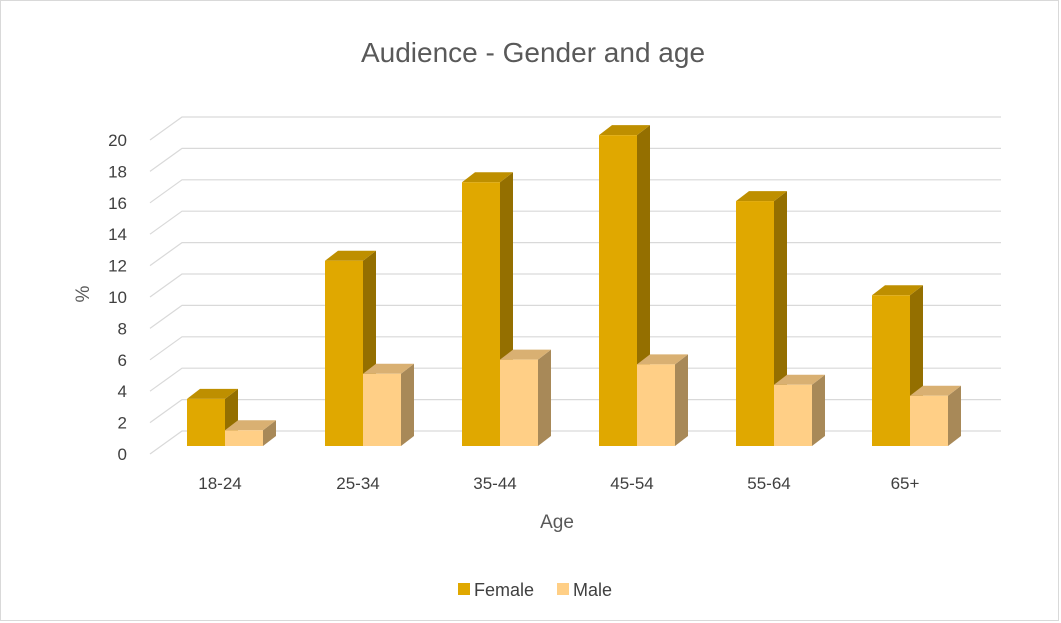 Image resolution: width=1061 pixels, height=623 pixels. I want to click on y-tick-label: 2, so click(122, 423).